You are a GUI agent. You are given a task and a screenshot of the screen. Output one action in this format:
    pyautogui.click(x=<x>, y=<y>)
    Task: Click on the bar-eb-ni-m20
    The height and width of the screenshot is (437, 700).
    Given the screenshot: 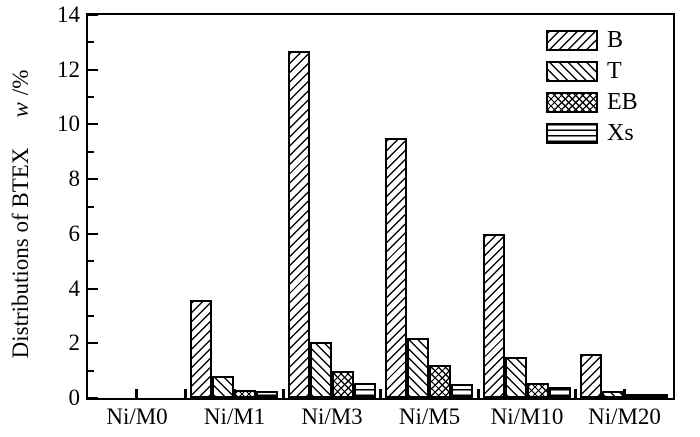 What is the action you would take?
    pyautogui.click(x=635, y=396)
    